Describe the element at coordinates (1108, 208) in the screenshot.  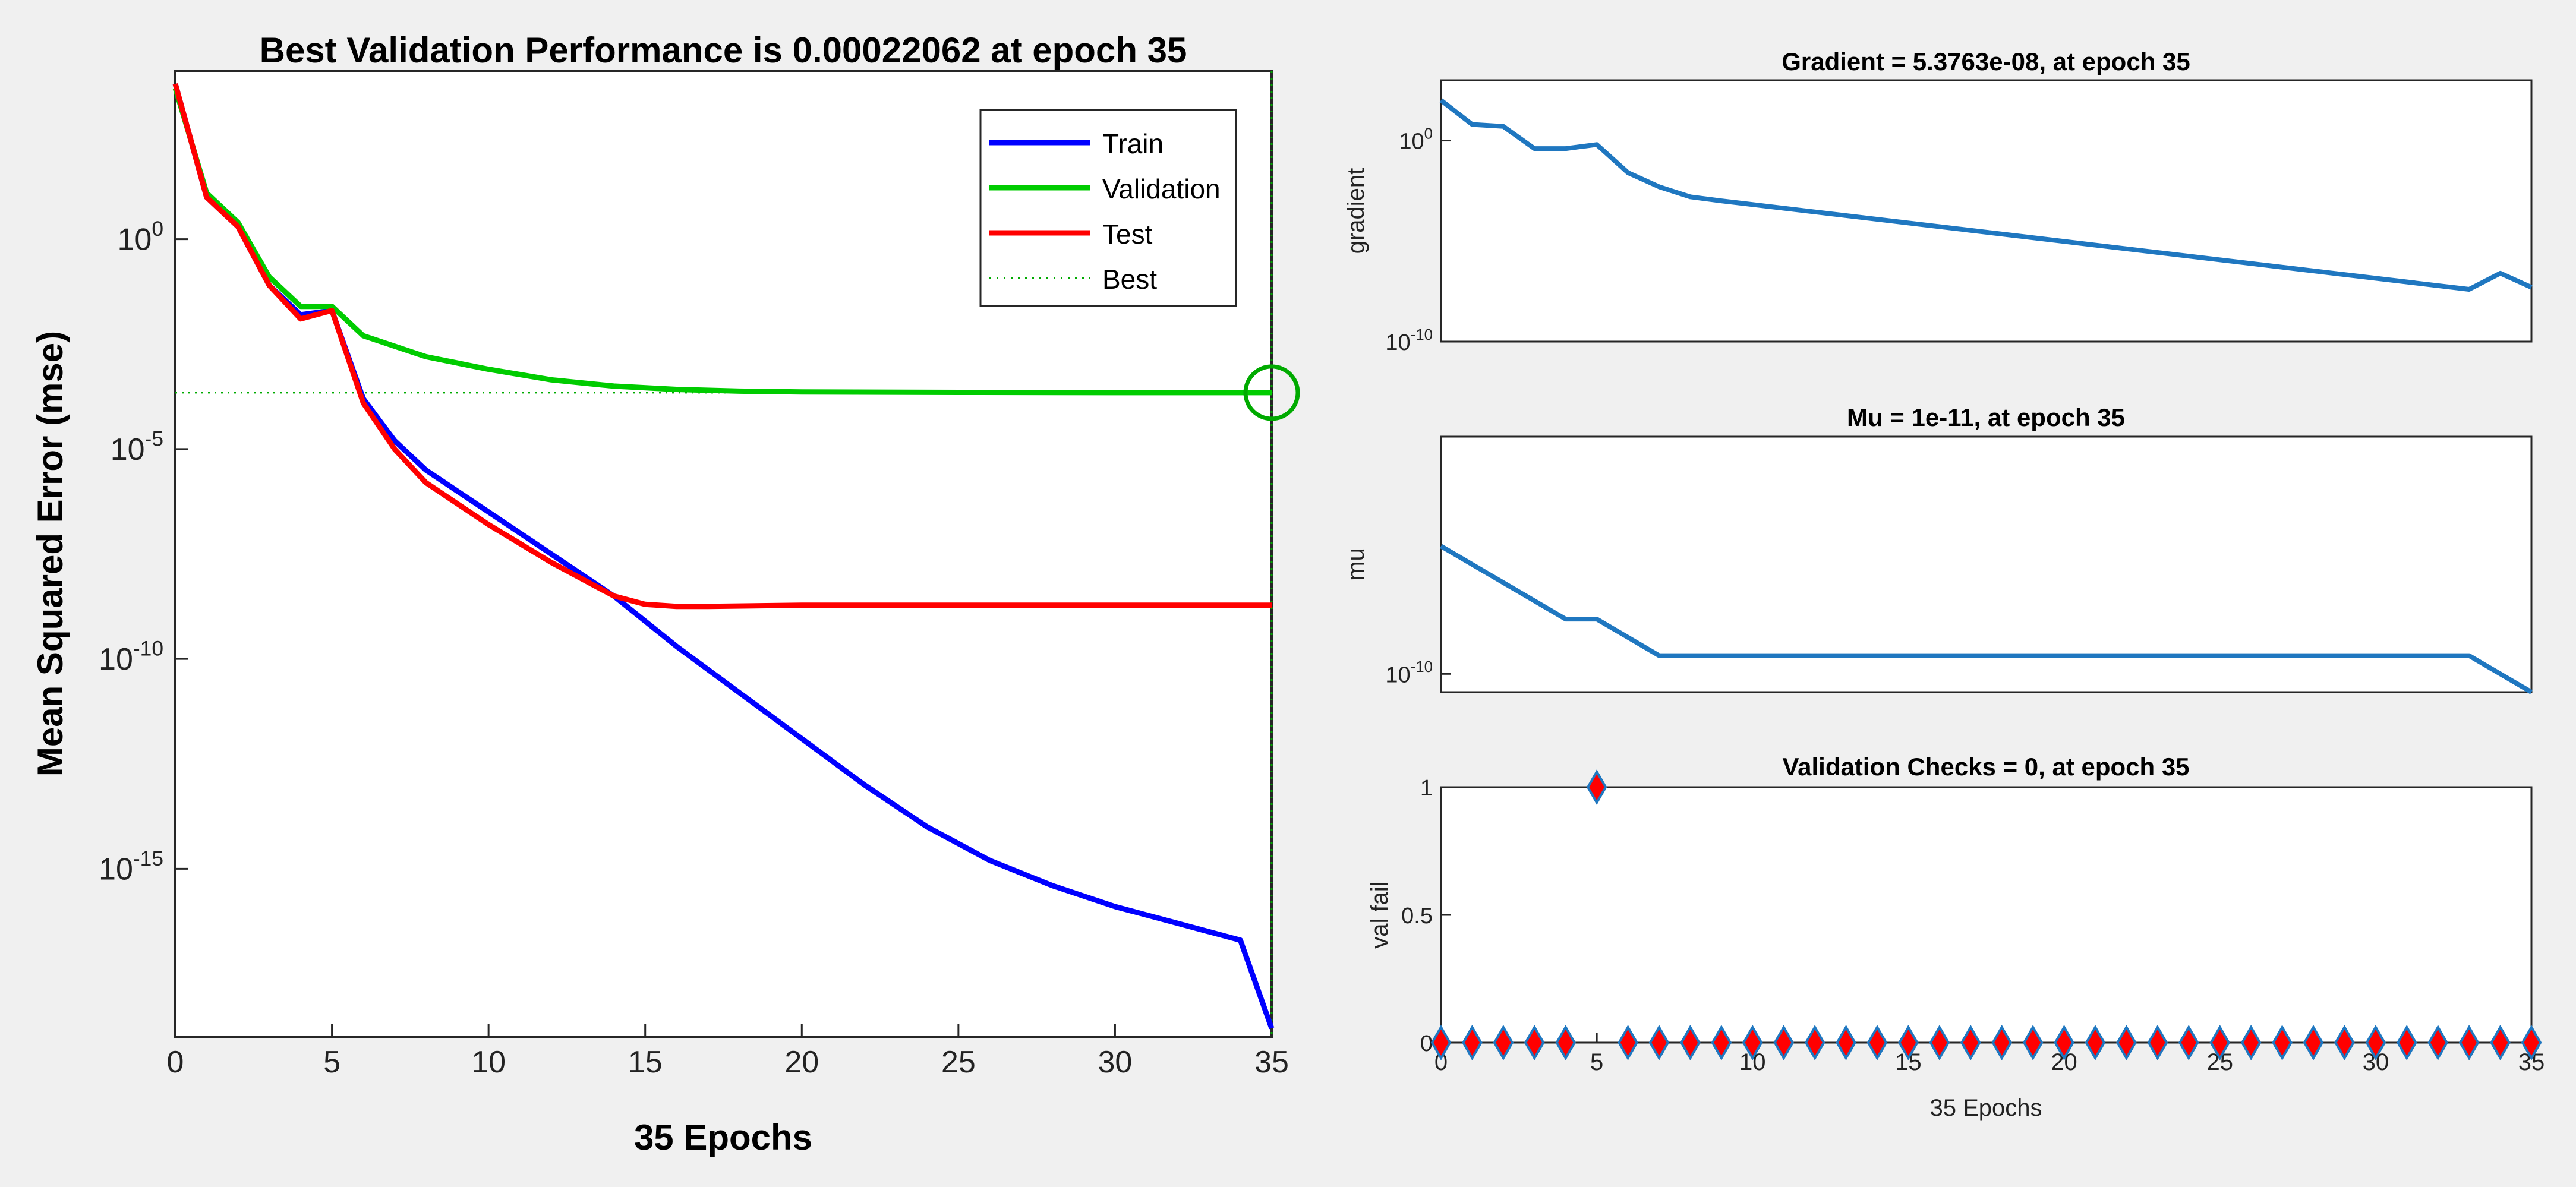
I see `performance-legend: Train Validation Test Best` at that location.